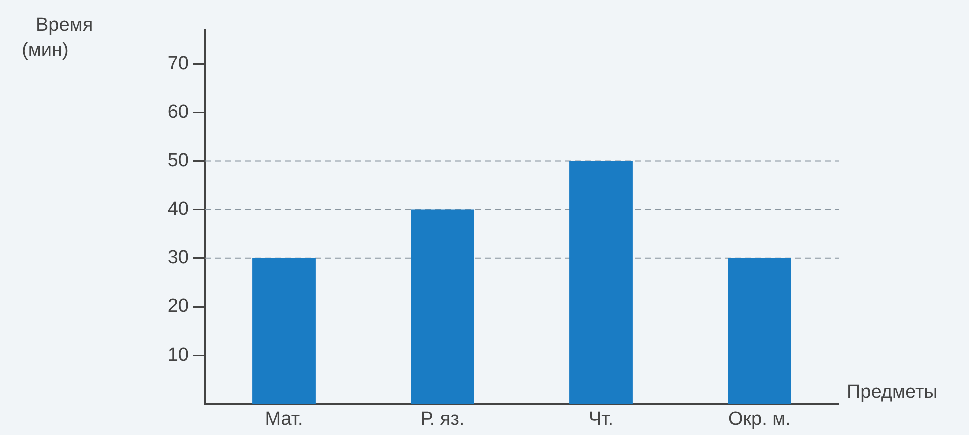 The width and height of the screenshot is (969, 435). I want to click on x-tick-label: Чт., so click(601, 419).